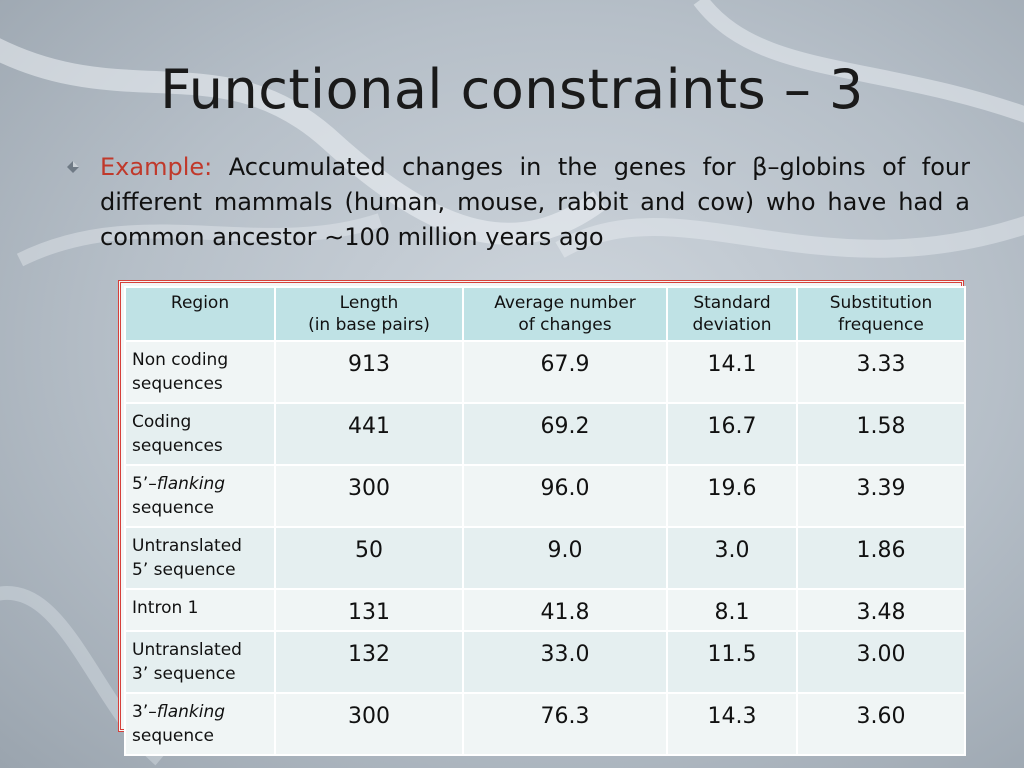 Image resolution: width=1024 pixels, height=768 pixels. I want to click on table-row: 3’–flanking sequence 300 76.3 14.3 3.60, so click(545, 724).